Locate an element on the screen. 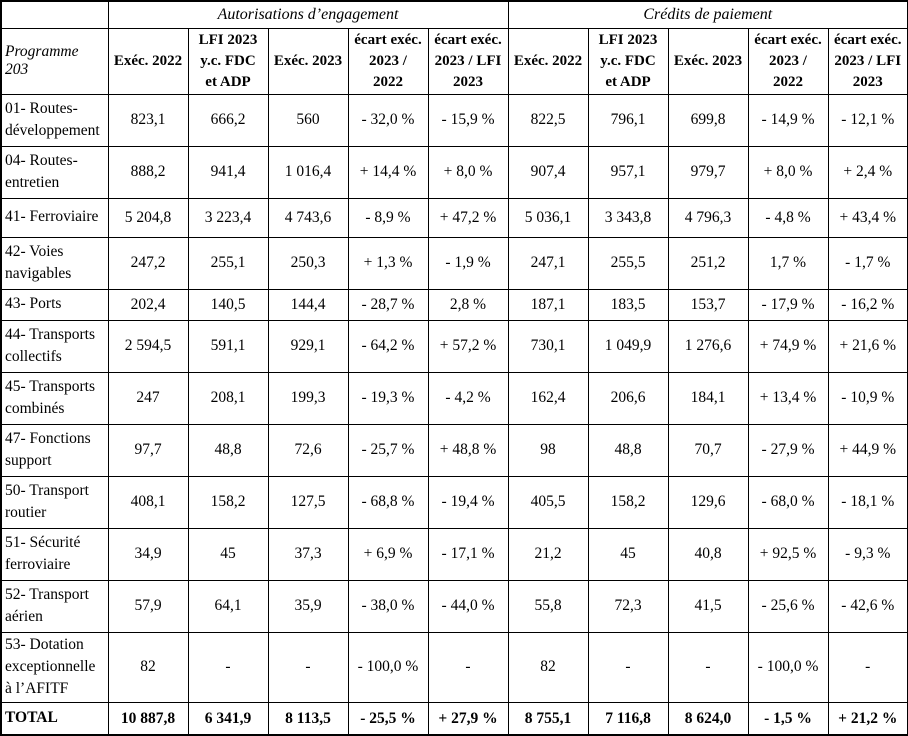  value-cell: 730,1 is located at coordinates (548, 346).